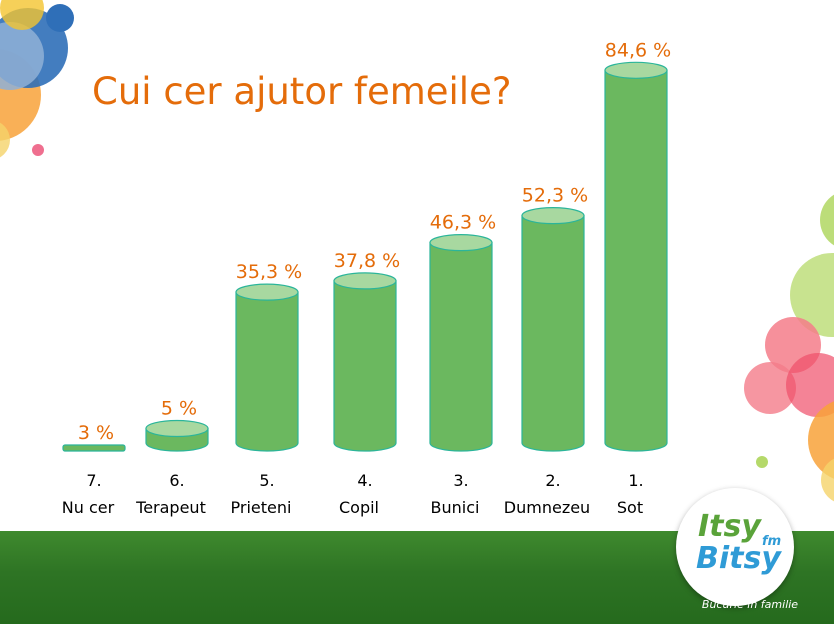 The height and width of the screenshot is (624, 834). Describe the element at coordinates (88, 507) in the screenshot. I see `category-label: Nu cer` at that location.